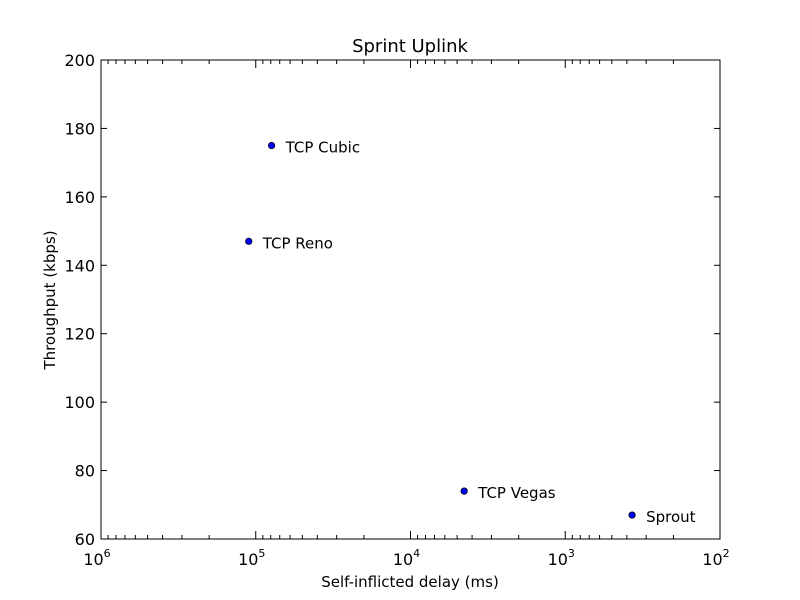  Describe the element at coordinates (79, 197) in the screenshot. I see `y-tick-label: 160` at that location.